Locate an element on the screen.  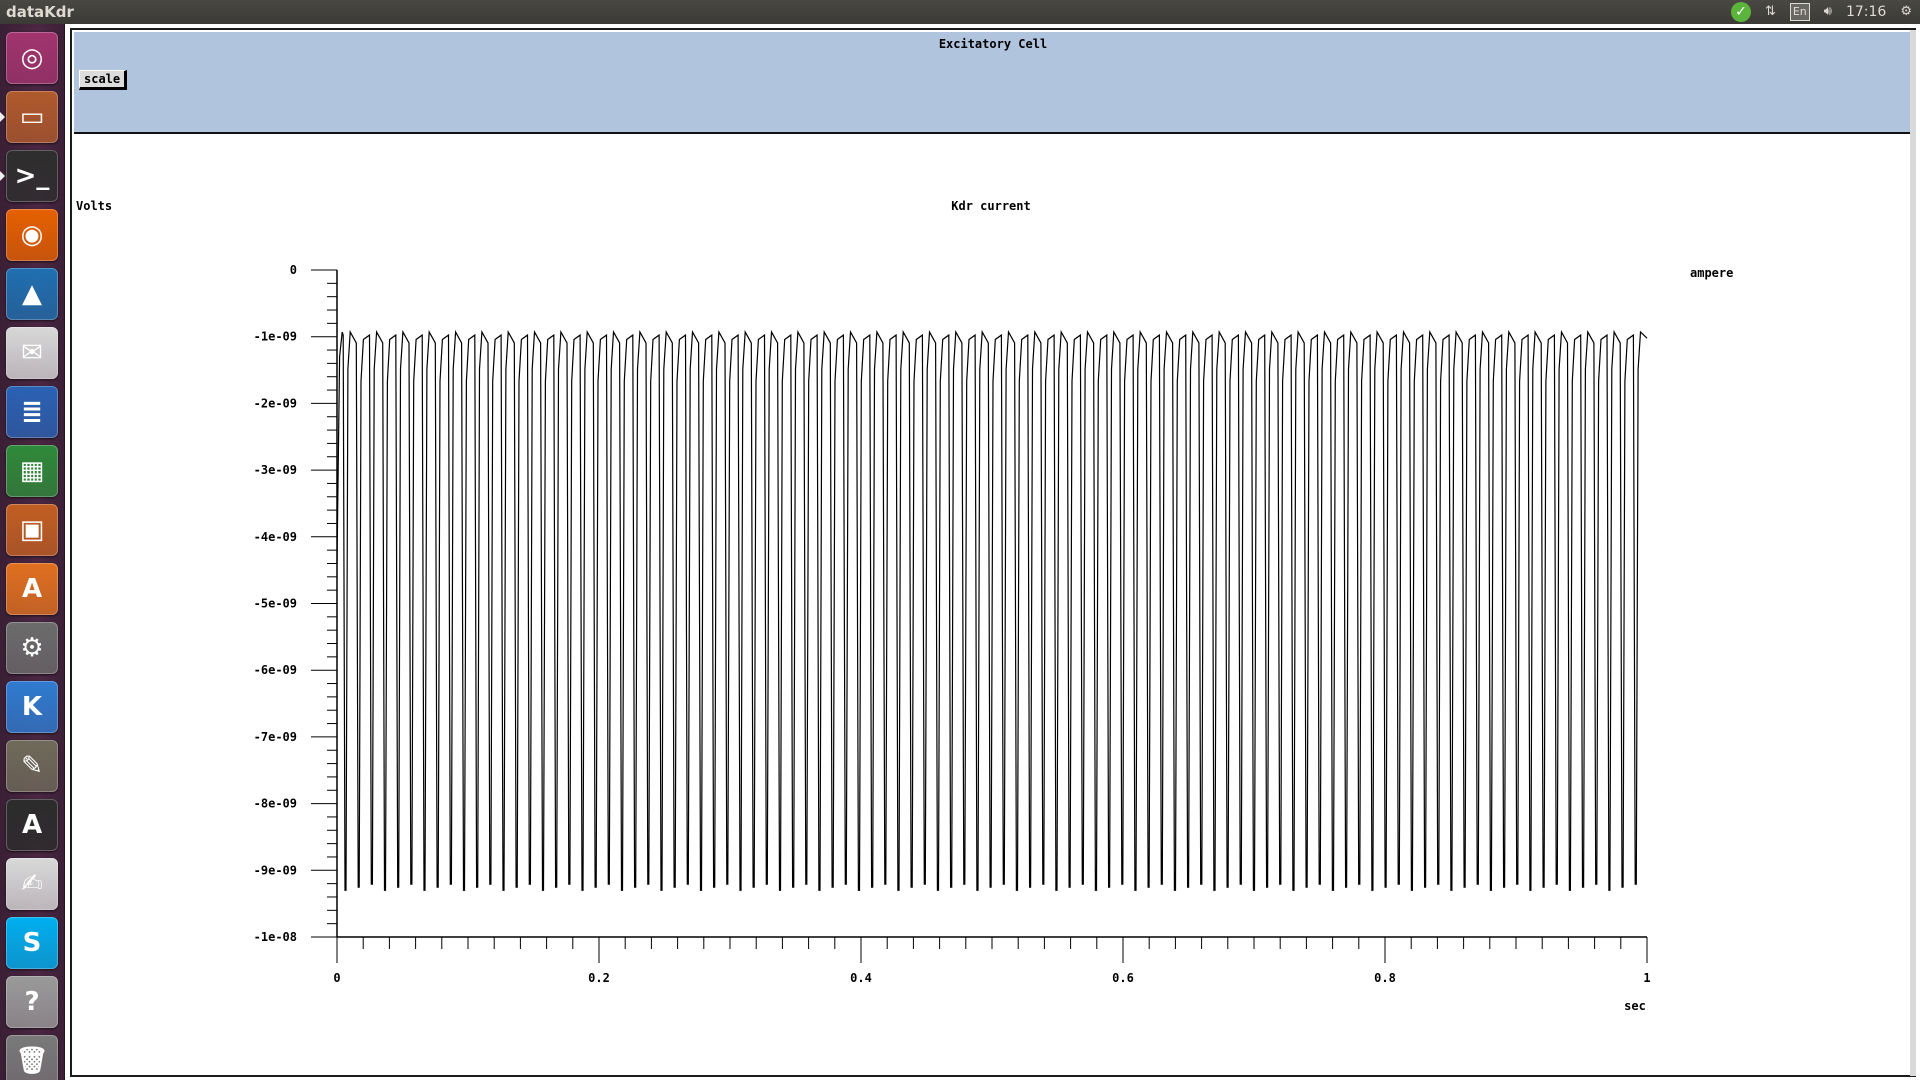
launcher-help: ? is located at coordinates (32, 1002).